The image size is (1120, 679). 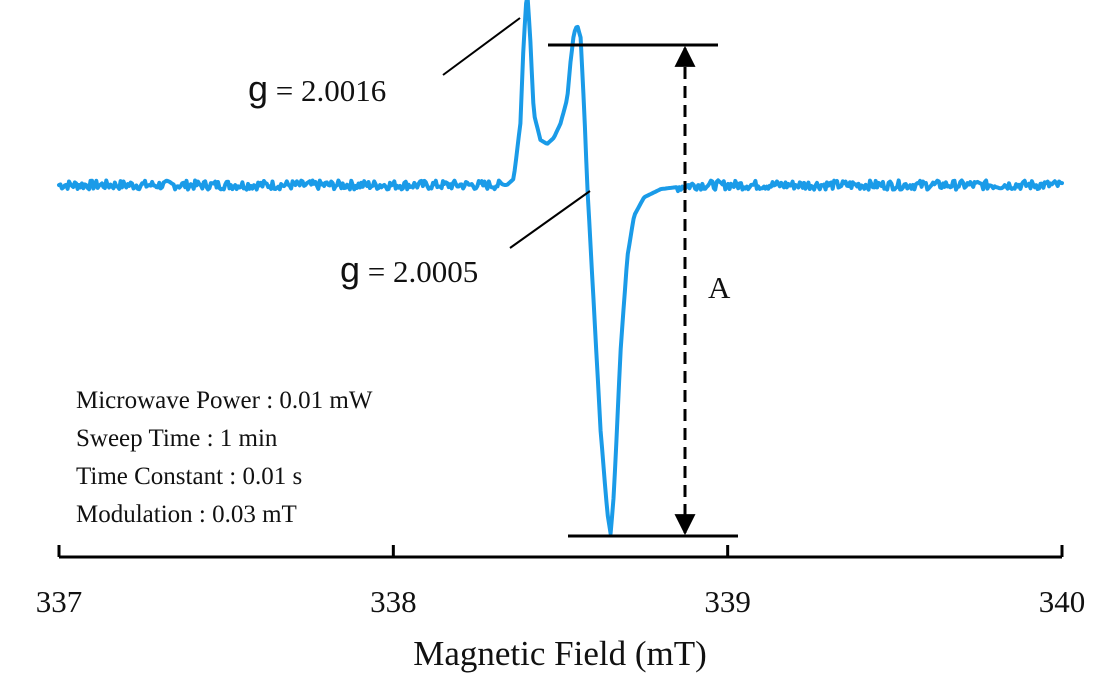 What do you see at coordinates (560, 653) in the screenshot?
I see `x-axis-label: Magnetic Field (mT)` at bounding box center [560, 653].